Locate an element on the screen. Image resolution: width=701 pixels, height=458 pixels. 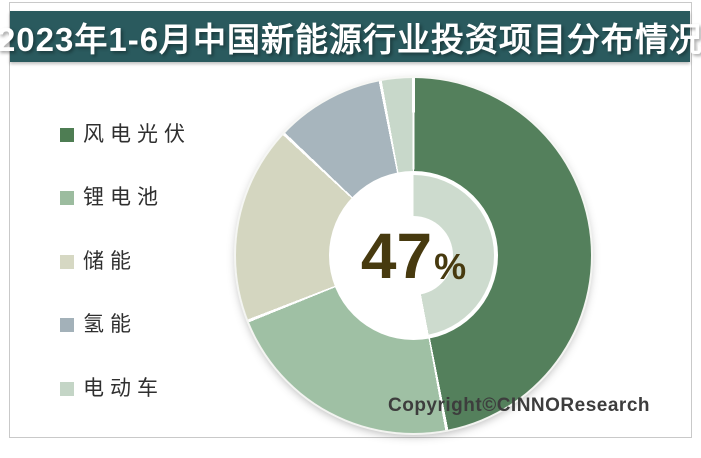
legend-label-hydrogen: 氢能 is located at coordinates (110, 324).